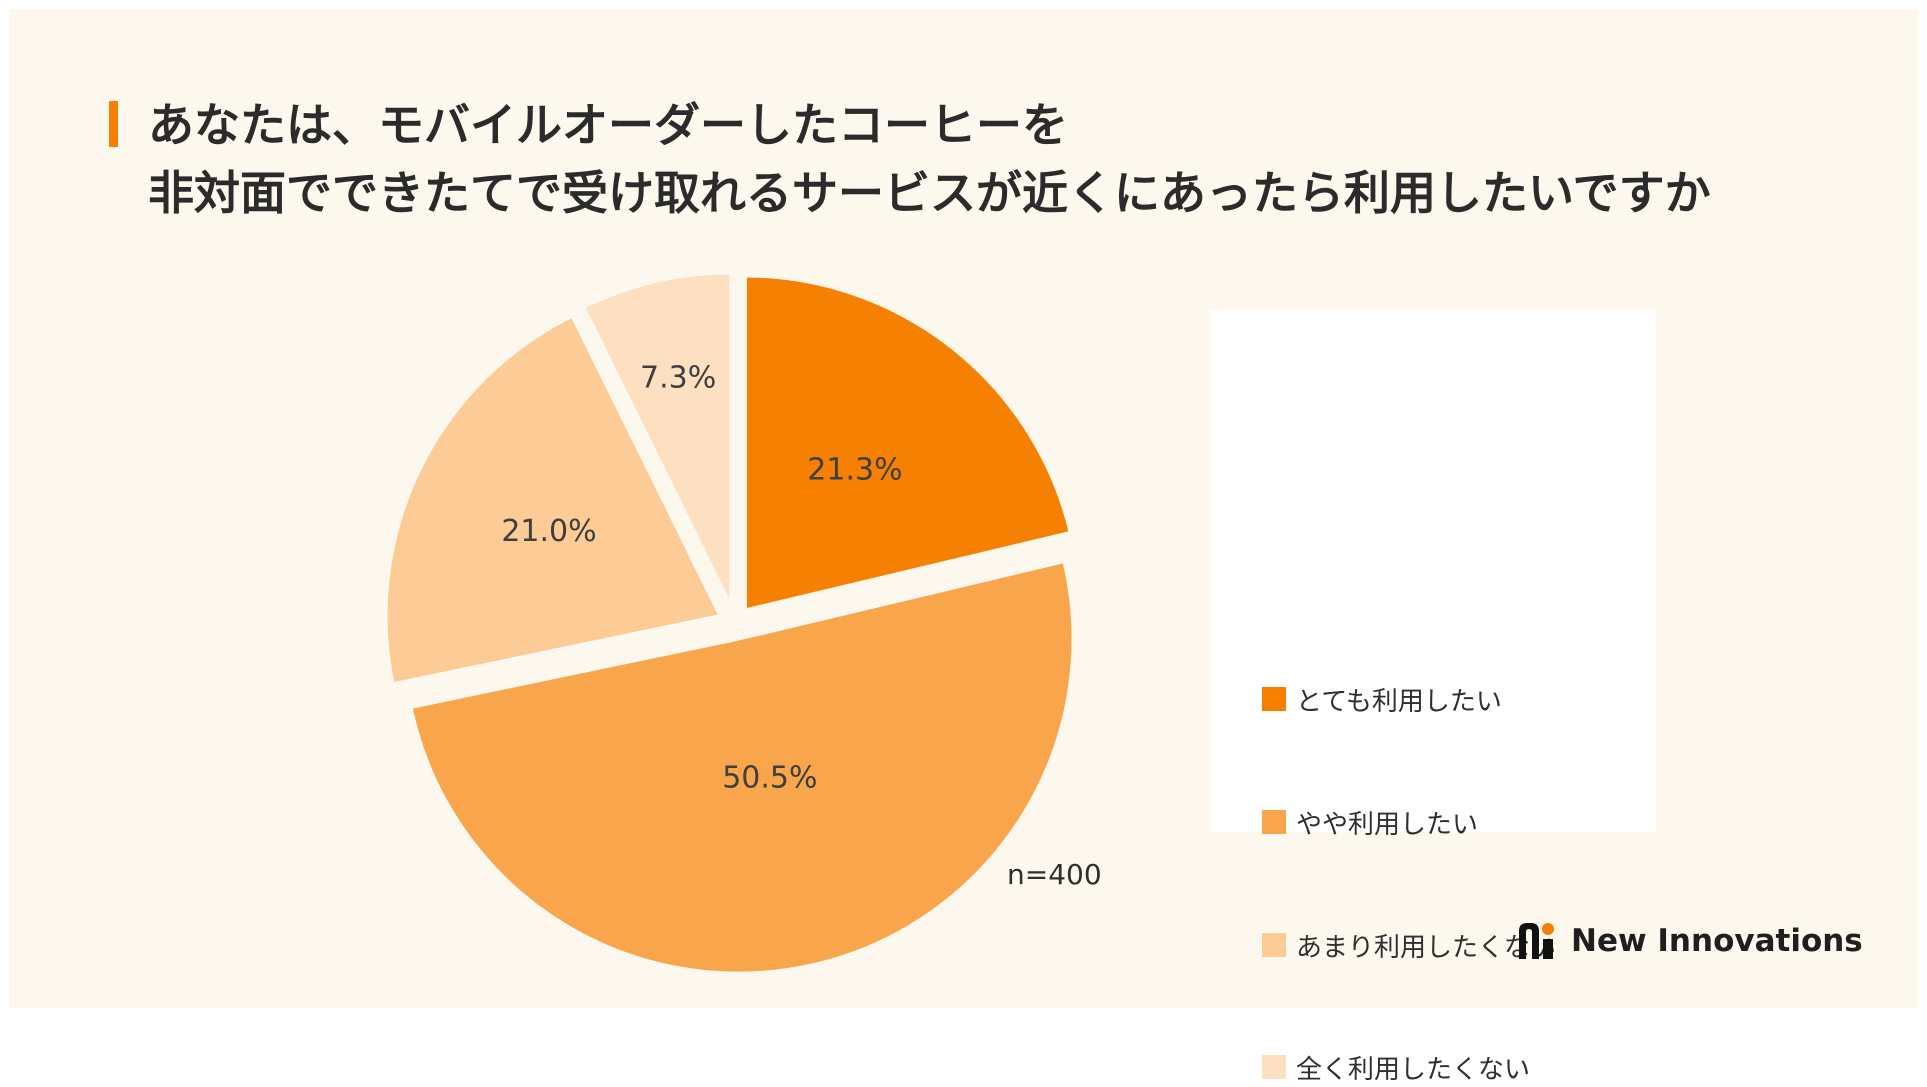  What do you see at coordinates (1717, 941) in the screenshot?
I see `brand-name: New Innovations` at bounding box center [1717, 941].